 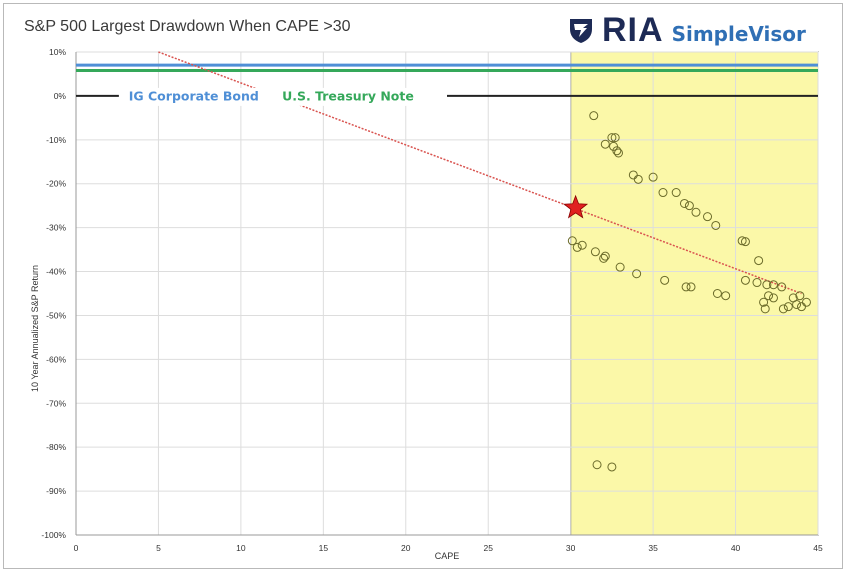 What do you see at coordinates (633, 29) in the screenshot?
I see `logo-brand-text: RIA` at bounding box center [633, 29].